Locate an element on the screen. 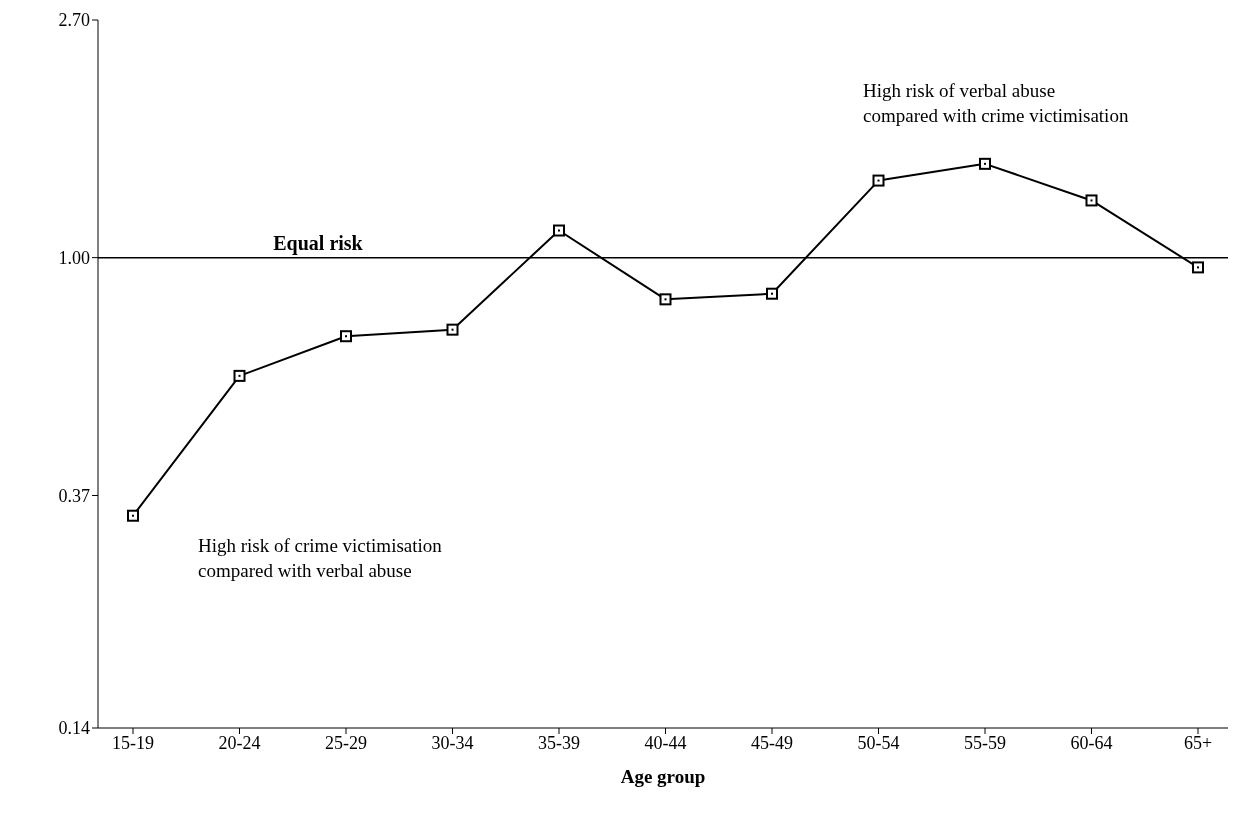 The image size is (1260, 817). x-tick-label: 30-34 is located at coordinates (452, 742).